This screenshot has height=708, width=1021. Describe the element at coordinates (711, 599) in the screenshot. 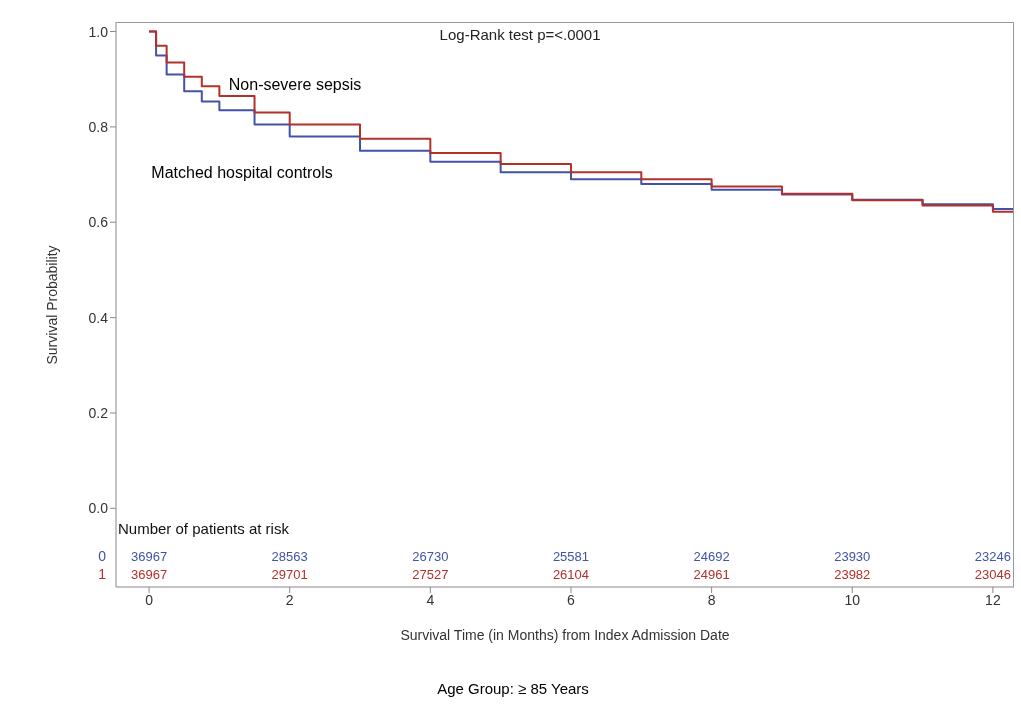

I see `x-tick-label: 8` at that location.